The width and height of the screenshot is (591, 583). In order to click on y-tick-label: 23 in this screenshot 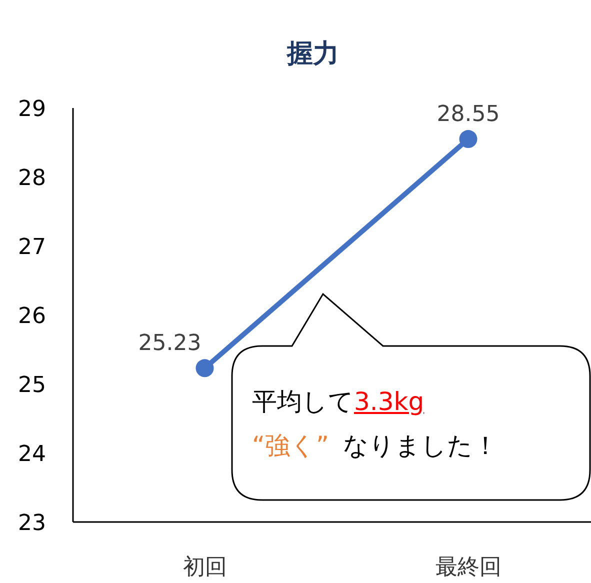, I will do `click(32, 523)`.